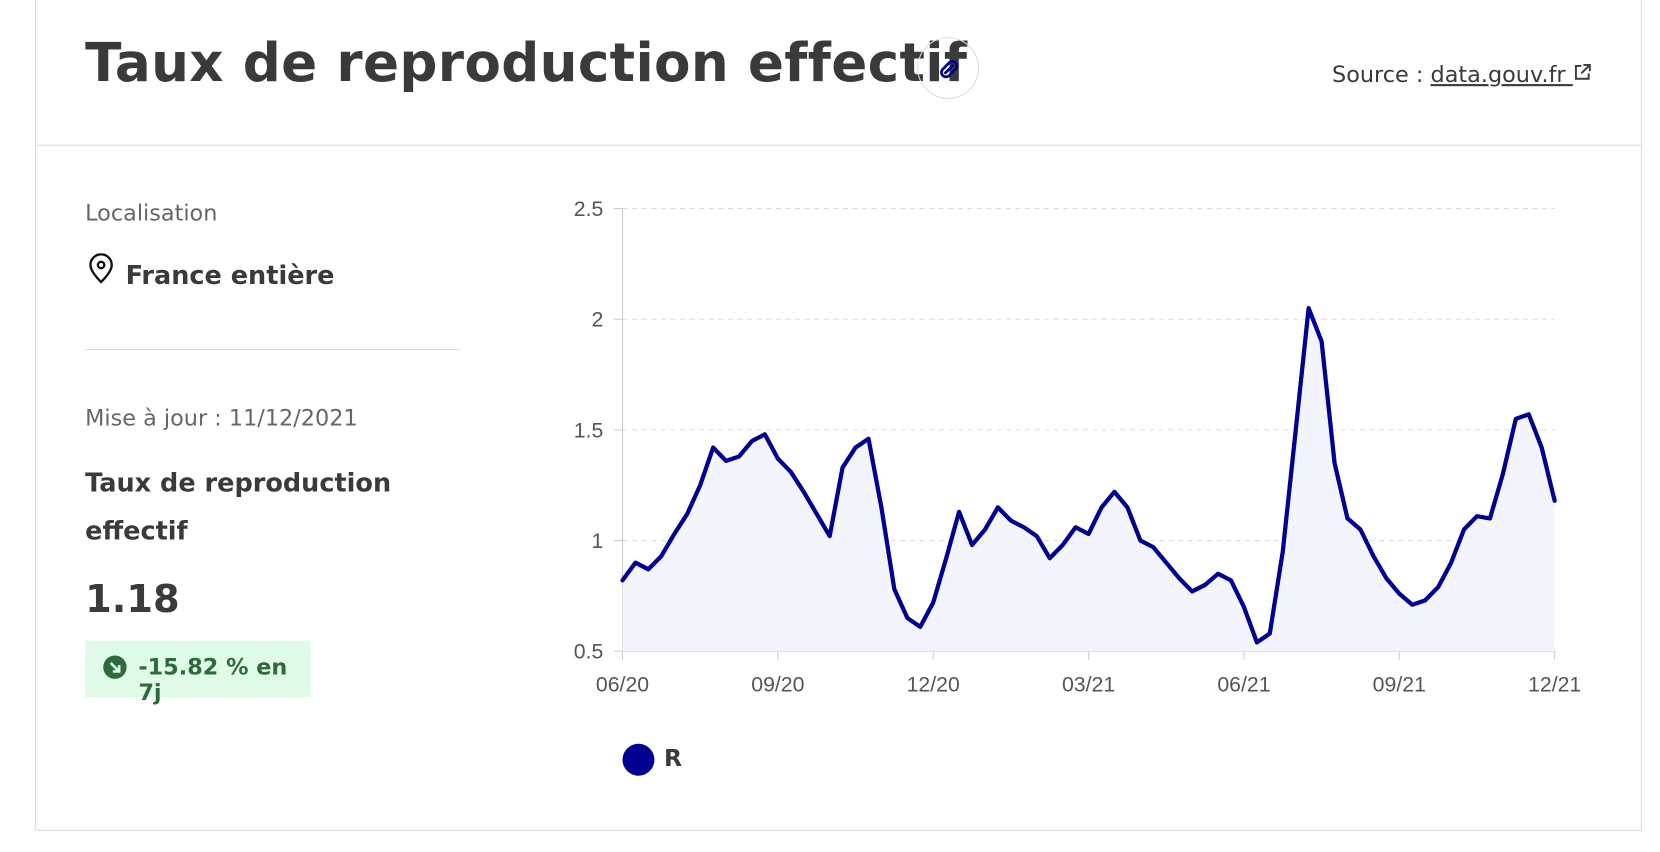 Image resolution: width=1660 pixels, height=852 pixels. Describe the element at coordinates (115, 667) in the screenshot. I see `down-icon` at that location.